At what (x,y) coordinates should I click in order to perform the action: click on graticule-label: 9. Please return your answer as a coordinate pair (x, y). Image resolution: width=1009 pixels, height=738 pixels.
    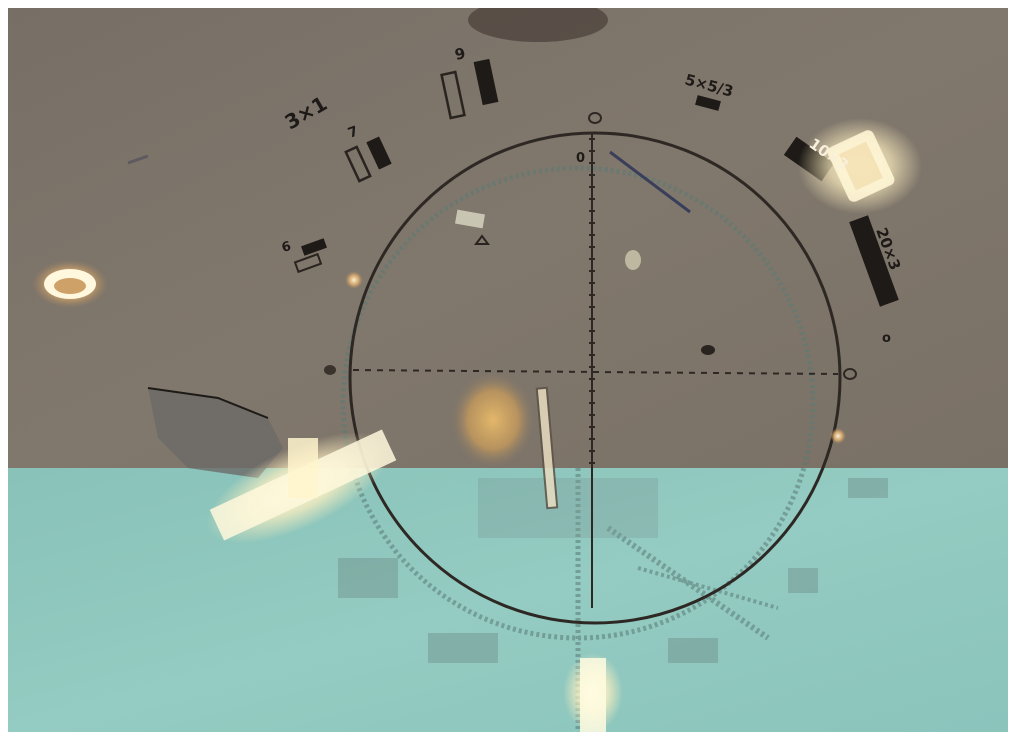
    Looking at the image, I should click on (460, 54).